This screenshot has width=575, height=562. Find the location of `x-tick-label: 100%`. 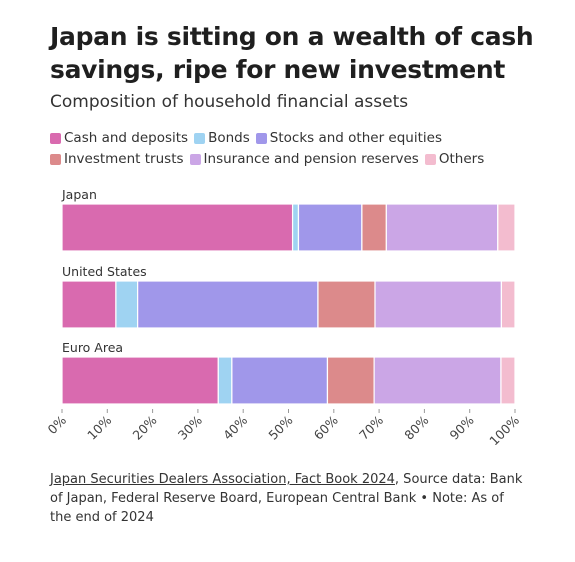

x-tick-label: 100% is located at coordinates (504, 428).